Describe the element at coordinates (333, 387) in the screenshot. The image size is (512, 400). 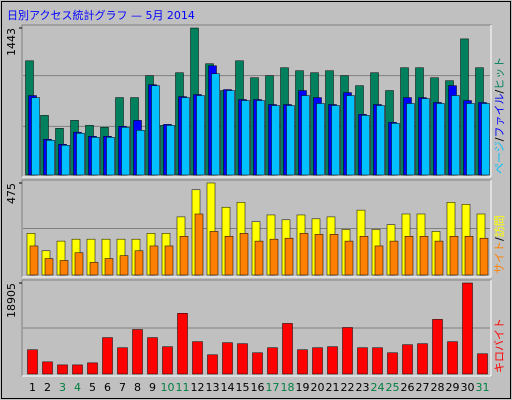
I see `x-tick-label: 21` at that location.